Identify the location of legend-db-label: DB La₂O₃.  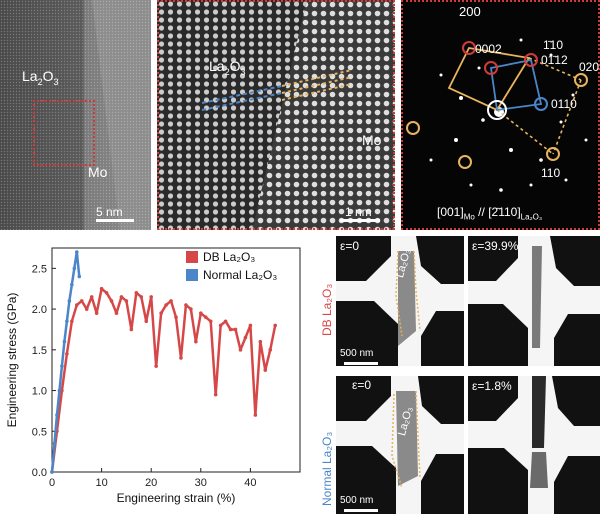
(229, 257).